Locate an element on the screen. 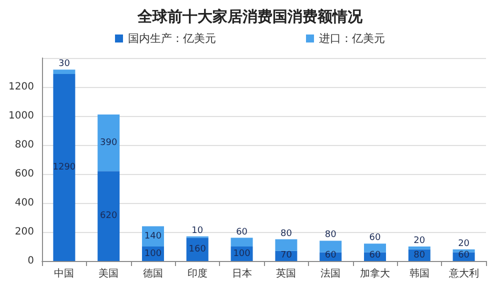  x-tick-label: 加拿大 is located at coordinates (375, 274).